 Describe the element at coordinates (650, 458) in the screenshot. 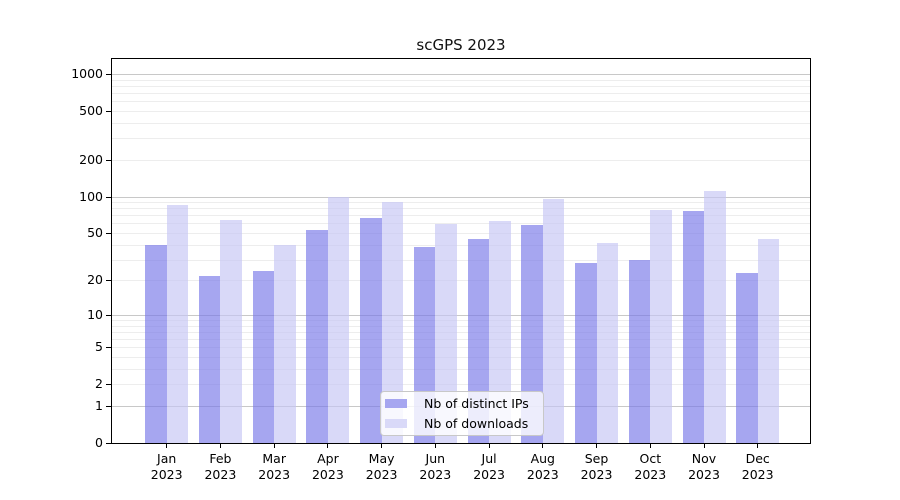

I see `x-tick-label-month: Oct` at that location.